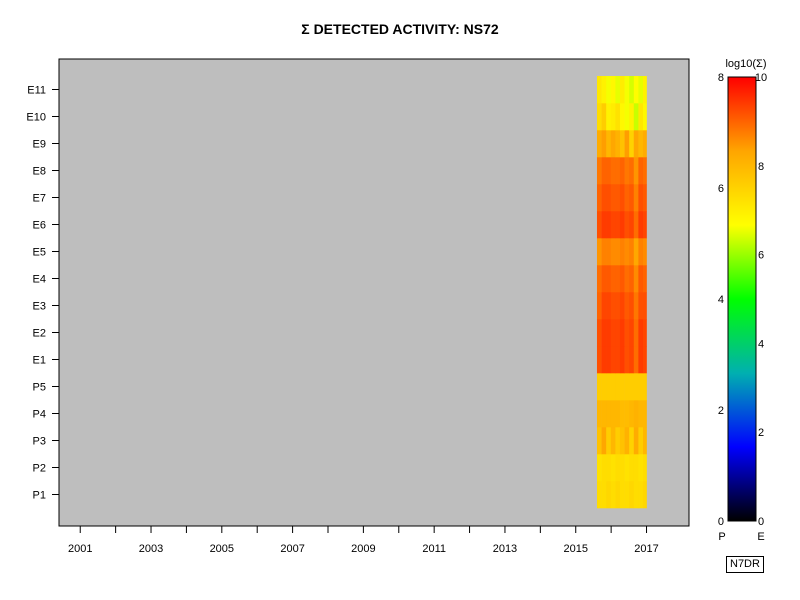 The image size is (800, 600). I want to click on x-tick-label: 2009, so click(363, 549).